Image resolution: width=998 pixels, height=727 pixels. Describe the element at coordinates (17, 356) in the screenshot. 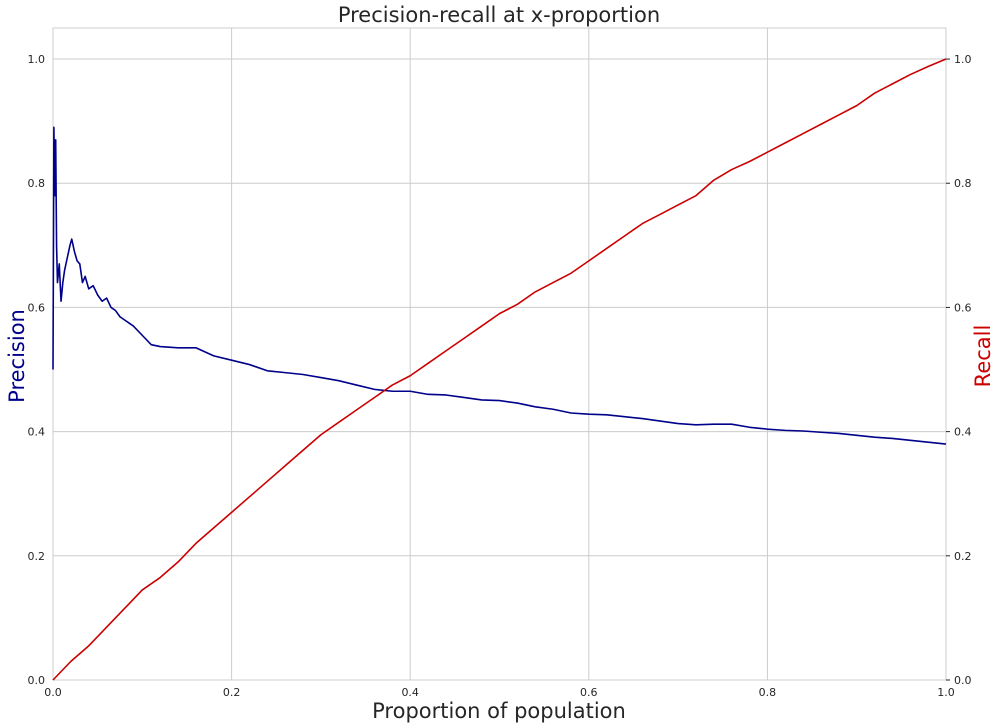

I see `left-y-axis-label: Precision` at that location.